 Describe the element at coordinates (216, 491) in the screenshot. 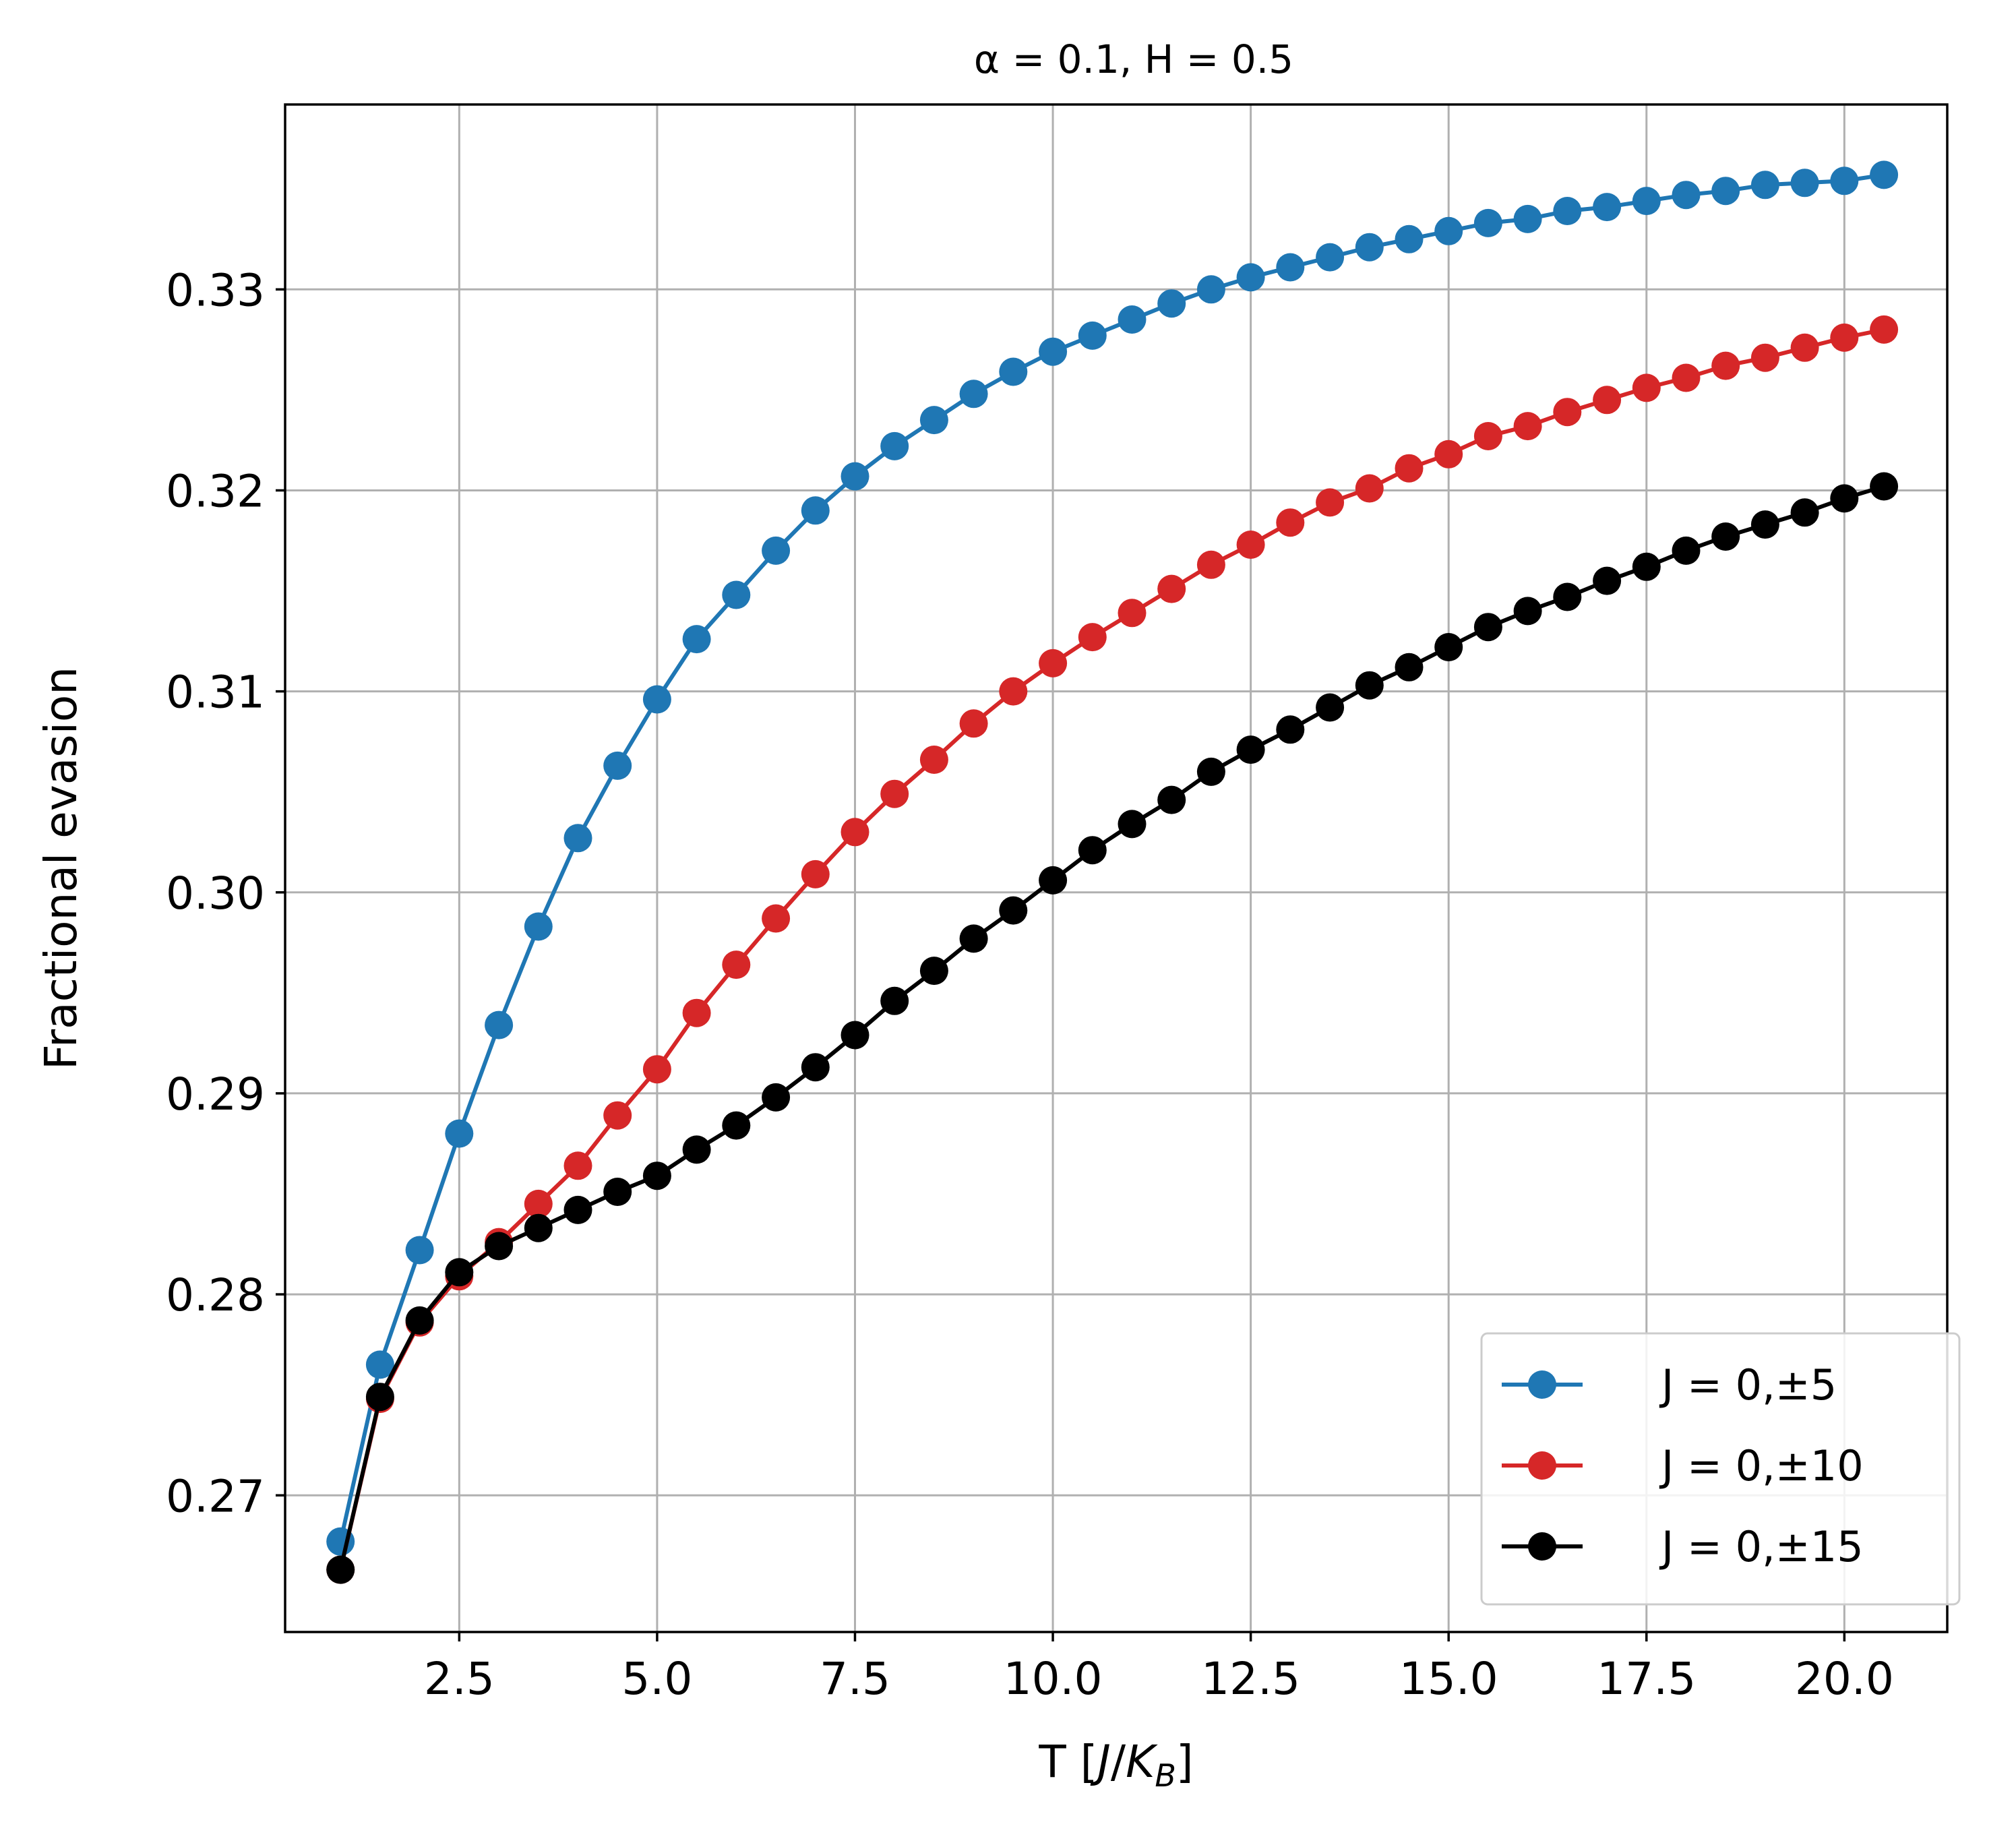

I see `y-tick-label: 0.32` at that location.